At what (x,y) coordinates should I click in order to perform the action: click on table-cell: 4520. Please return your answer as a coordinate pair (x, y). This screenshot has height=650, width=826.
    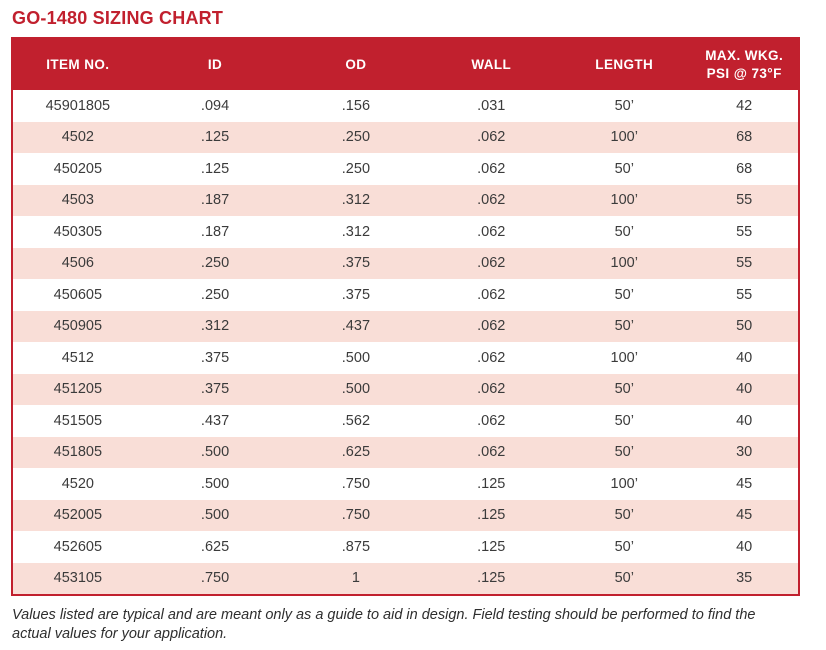
    Looking at the image, I should click on (77, 483).